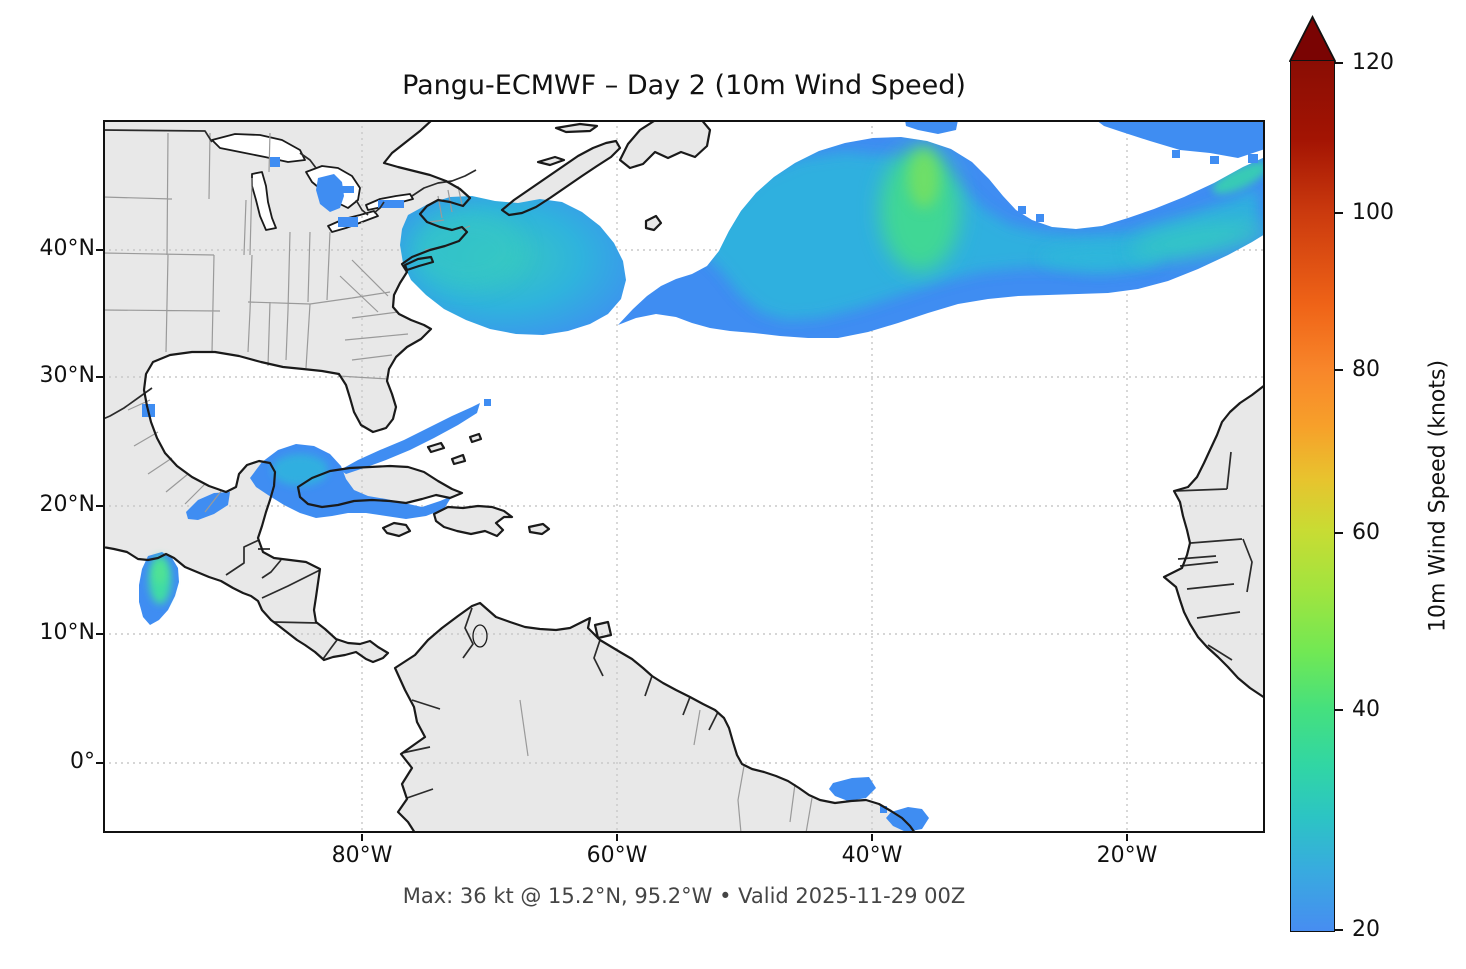 This screenshot has width=1466, height=969. I want to click on colorbar-label-60: 60, so click(1366, 532).